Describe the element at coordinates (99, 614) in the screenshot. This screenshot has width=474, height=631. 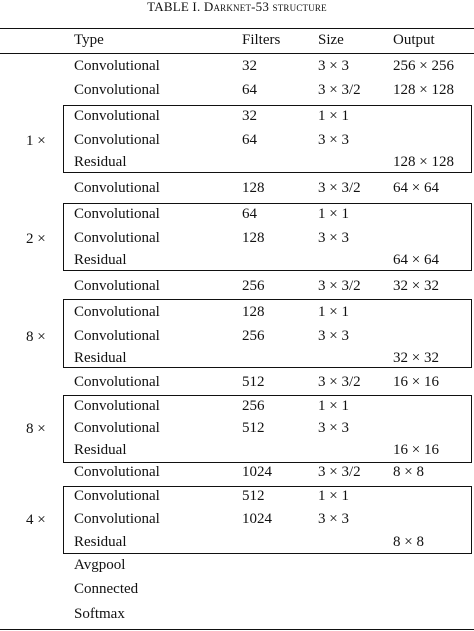
I see `cell-type: Softmax` at that location.